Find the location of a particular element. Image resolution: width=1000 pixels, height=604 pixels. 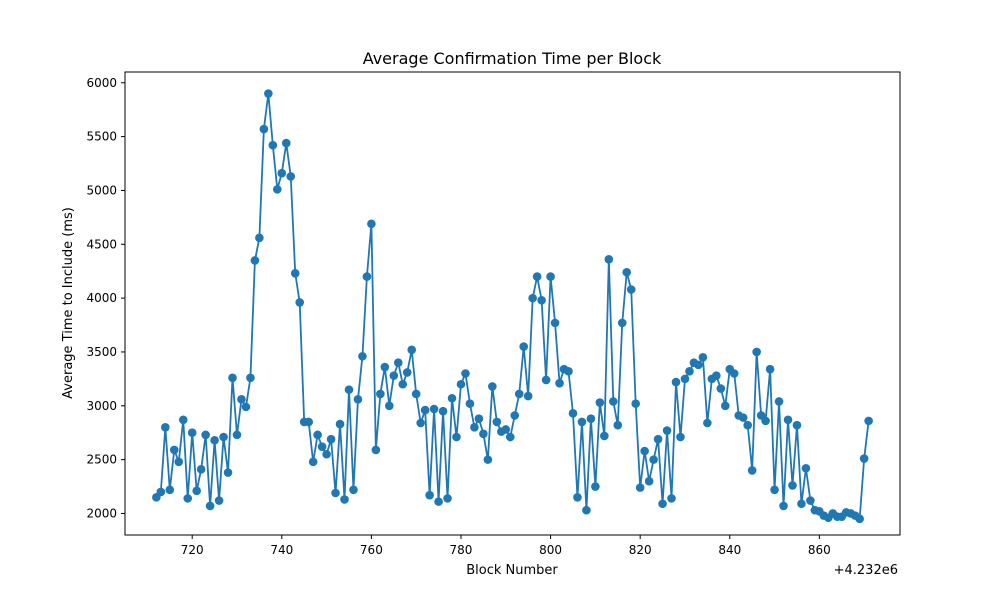

x-tick-label: 760 is located at coordinates (371, 550).